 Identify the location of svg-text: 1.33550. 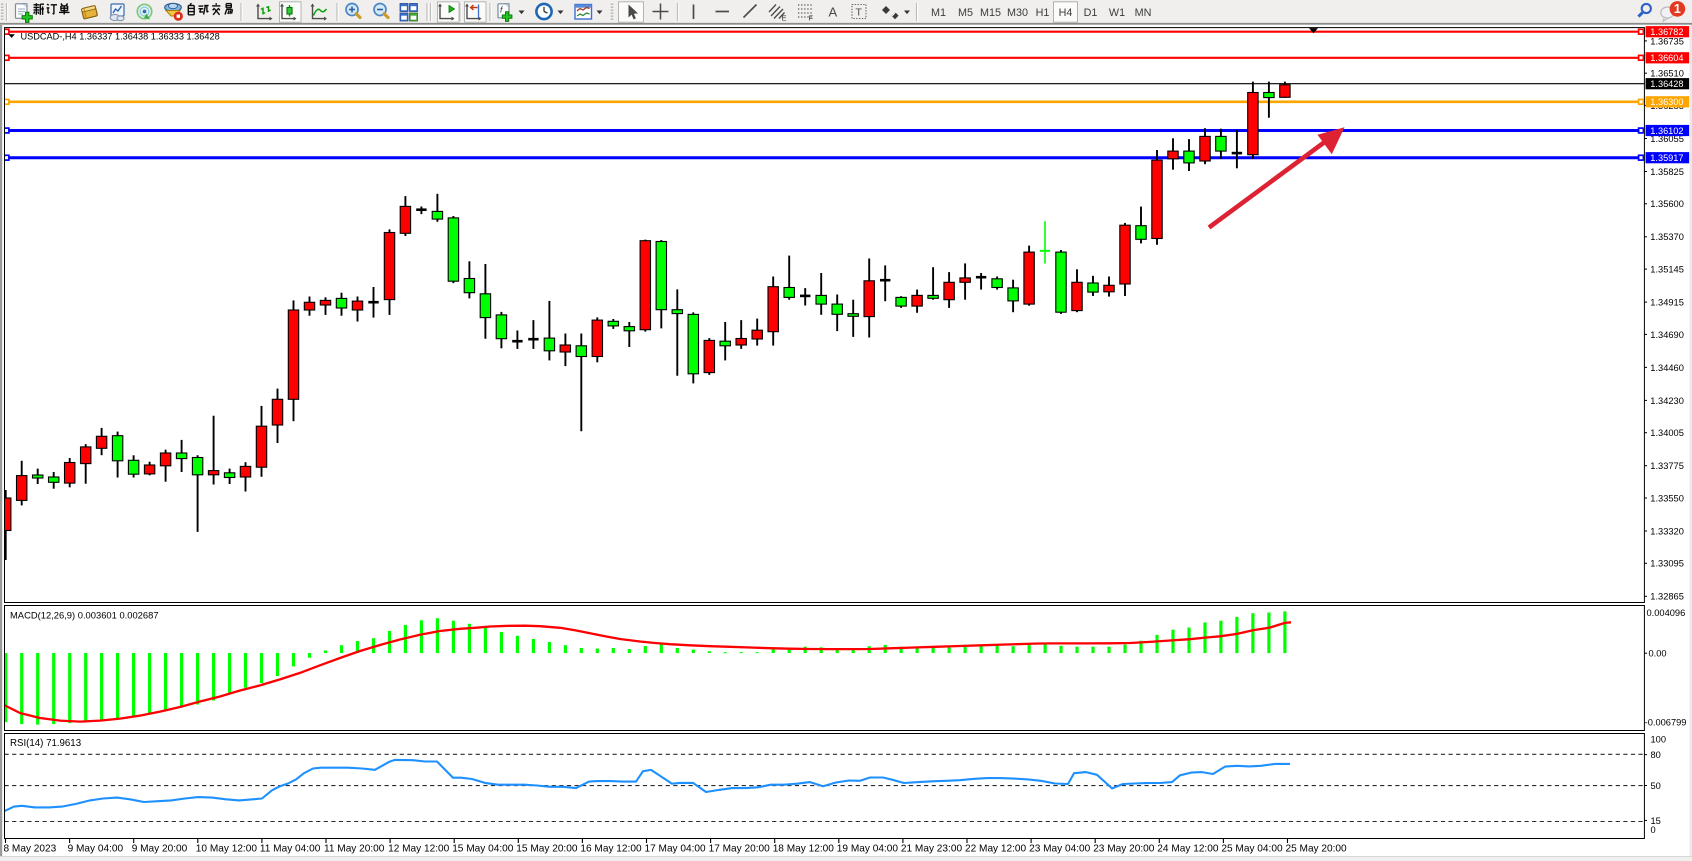
(1667, 498).